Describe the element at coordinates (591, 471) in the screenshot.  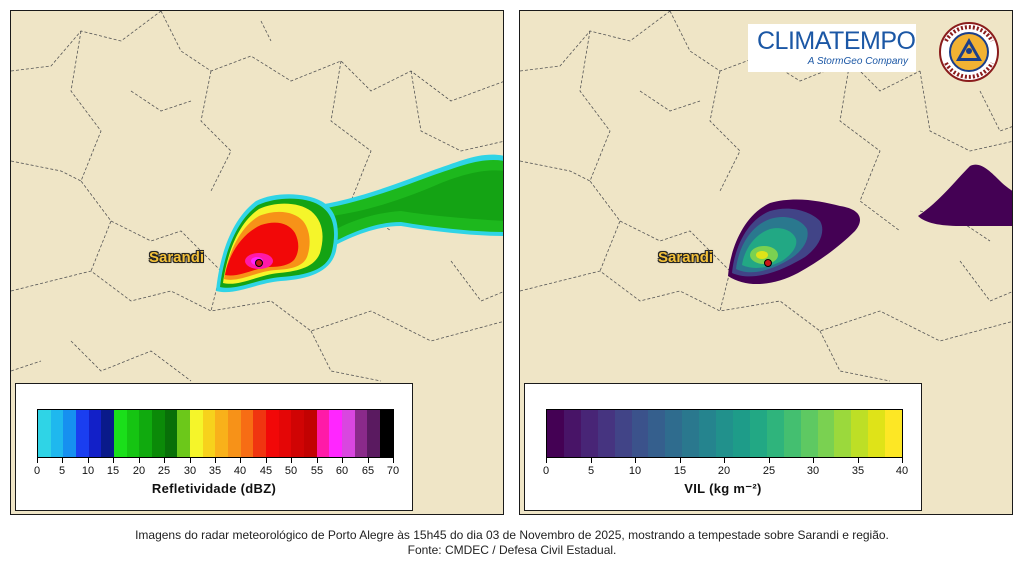
I see `vil-tick-label: 5` at that location.